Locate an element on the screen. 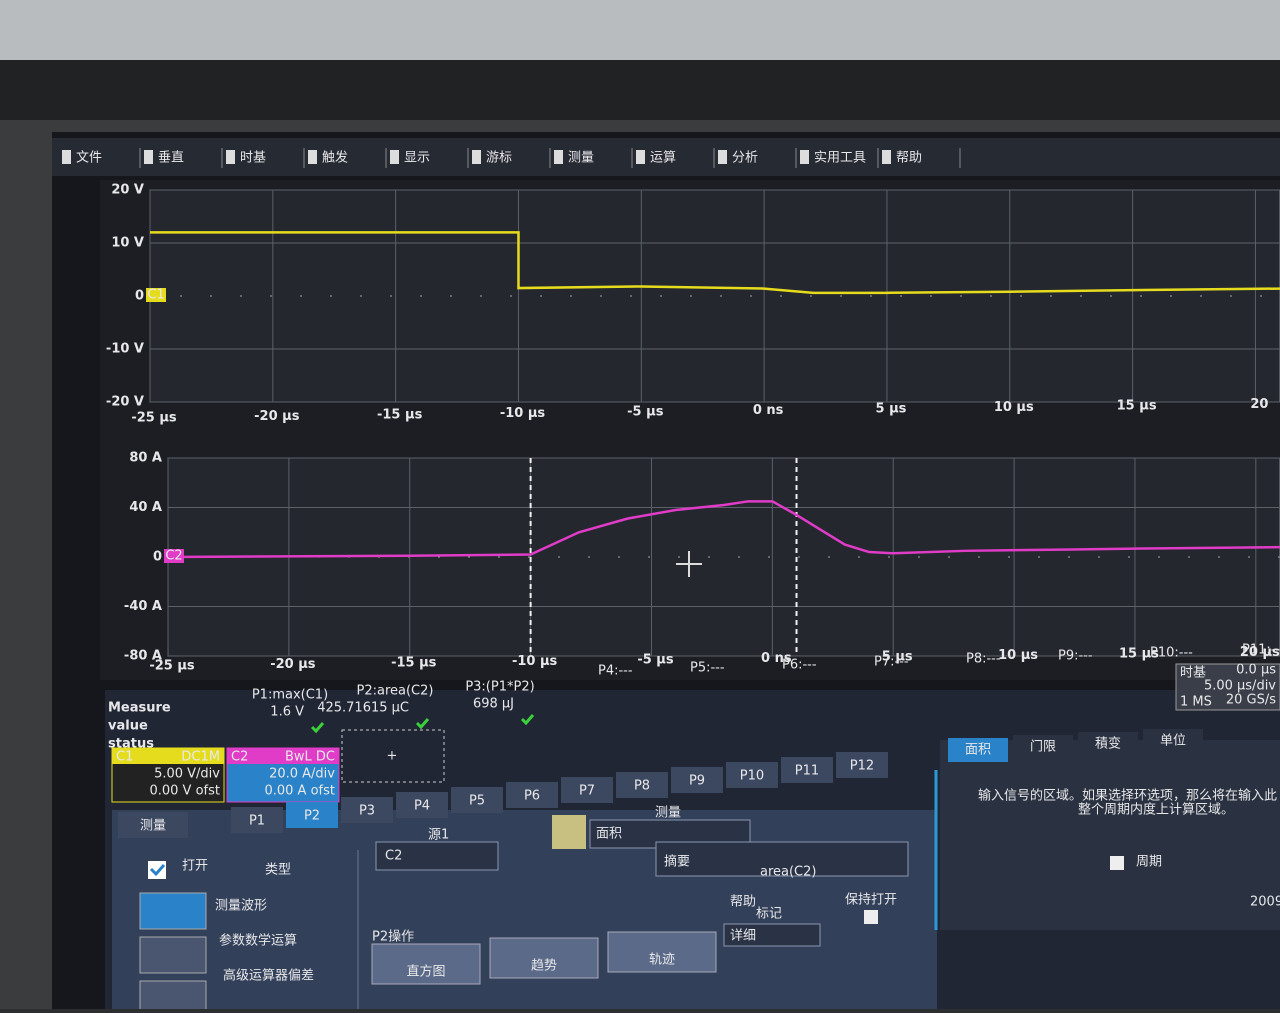 The height and width of the screenshot is (1013, 1280). param-value: 1.6 V is located at coordinates (287, 712).